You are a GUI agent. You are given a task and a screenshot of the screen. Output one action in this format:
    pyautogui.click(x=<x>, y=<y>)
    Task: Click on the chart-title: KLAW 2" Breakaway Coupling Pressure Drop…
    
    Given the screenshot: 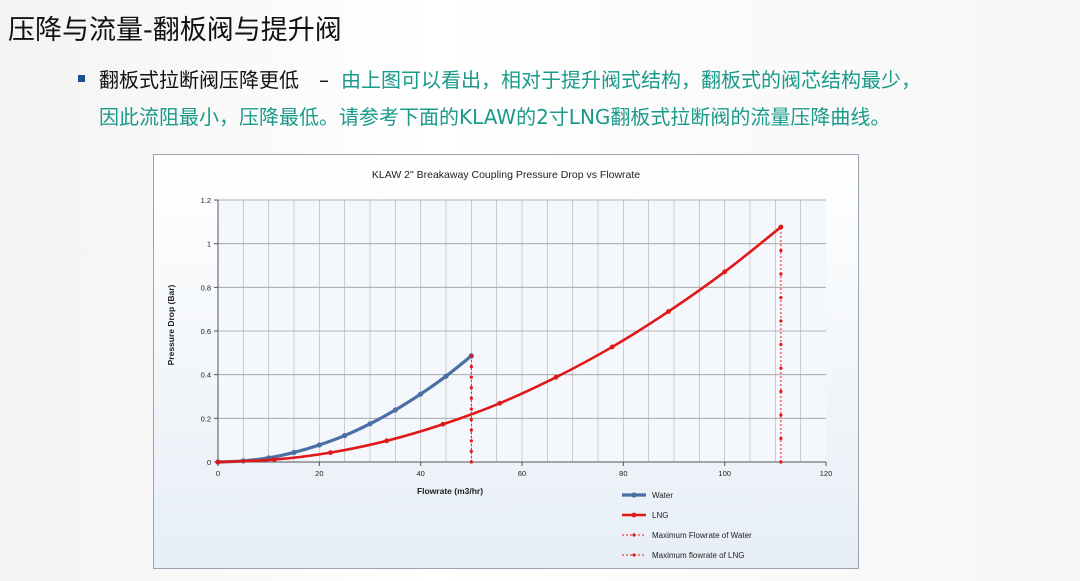 What is the action you would take?
    pyautogui.click(x=506, y=175)
    